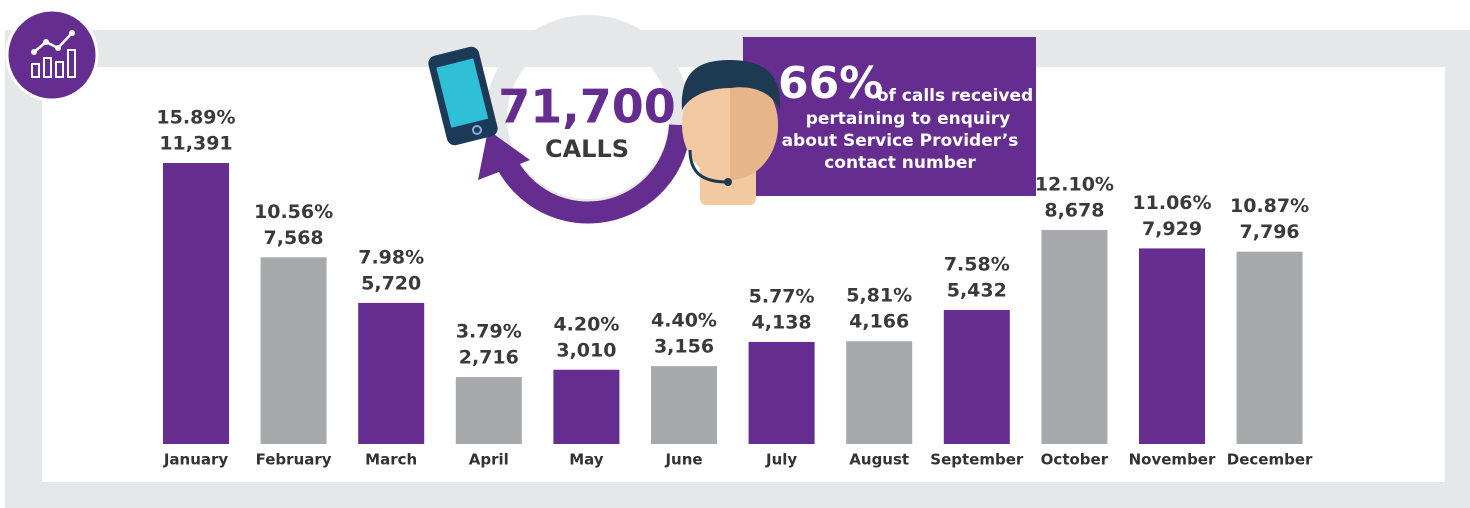 This screenshot has height=508, width=1470. What do you see at coordinates (879, 296) in the screenshot?
I see `percent-label: 5,81%` at bounding box center [879, 296].